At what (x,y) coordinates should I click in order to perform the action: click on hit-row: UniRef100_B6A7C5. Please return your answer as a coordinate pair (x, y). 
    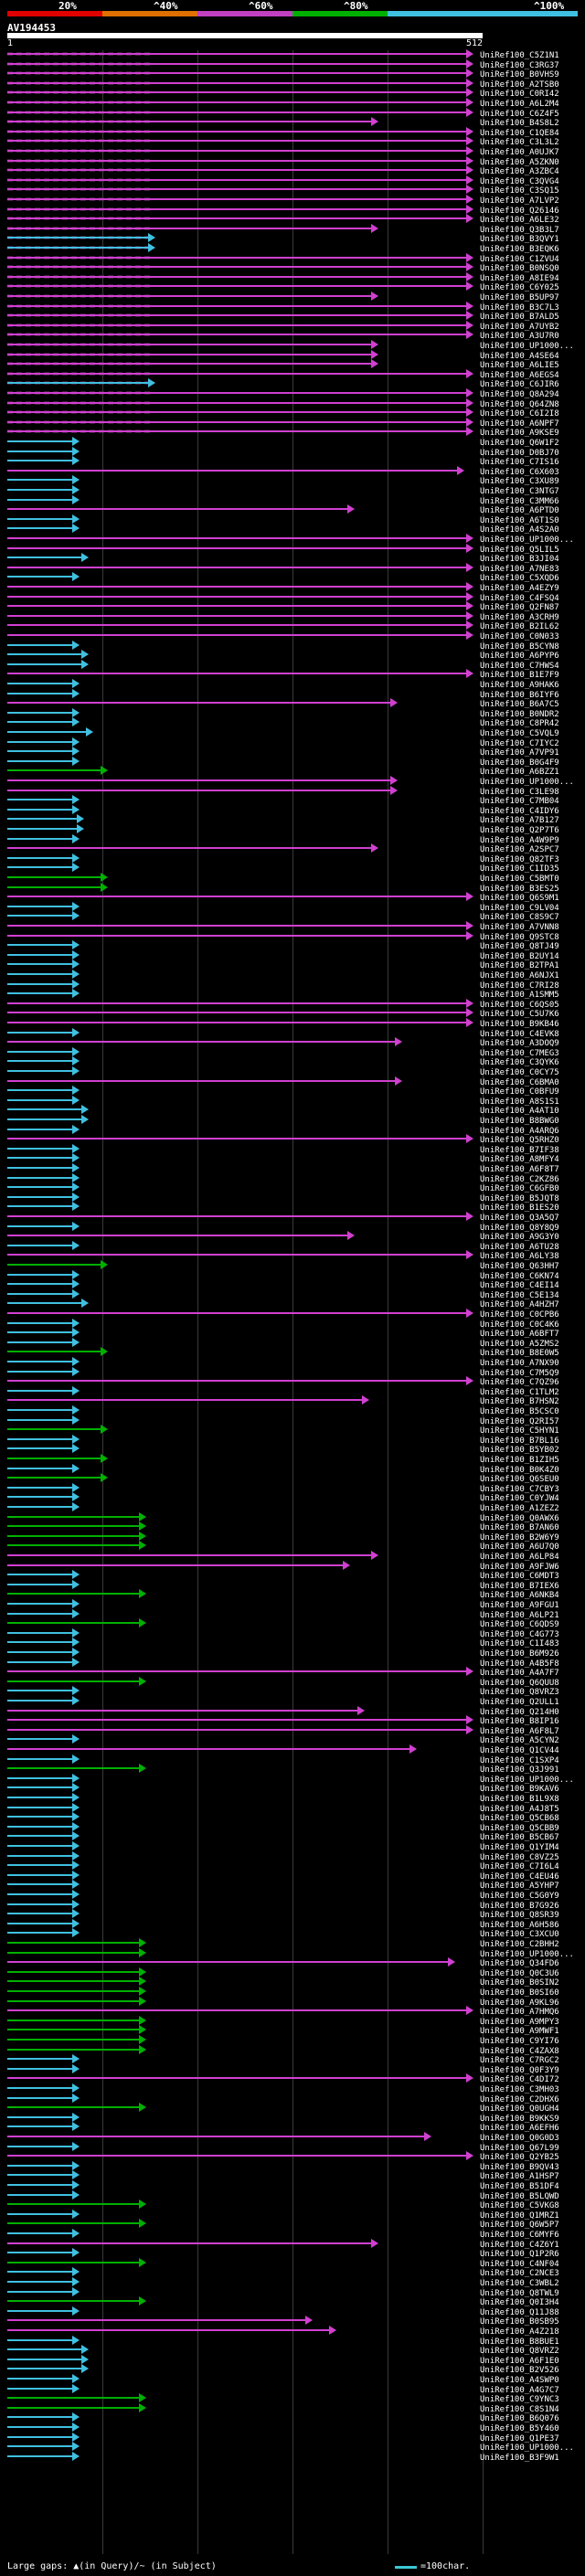
    Looking at the image, I should click on (295, 704).